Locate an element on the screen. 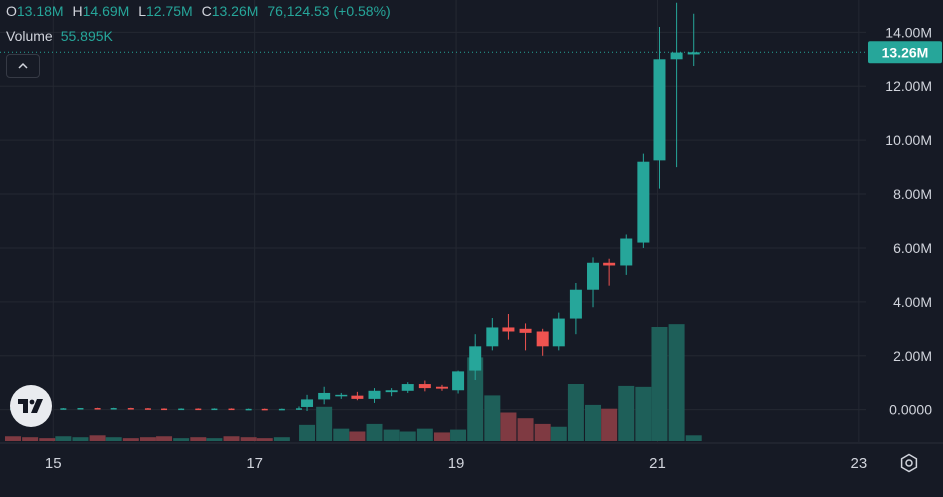  collapse-legend-button is located at coordinates (23, 66).